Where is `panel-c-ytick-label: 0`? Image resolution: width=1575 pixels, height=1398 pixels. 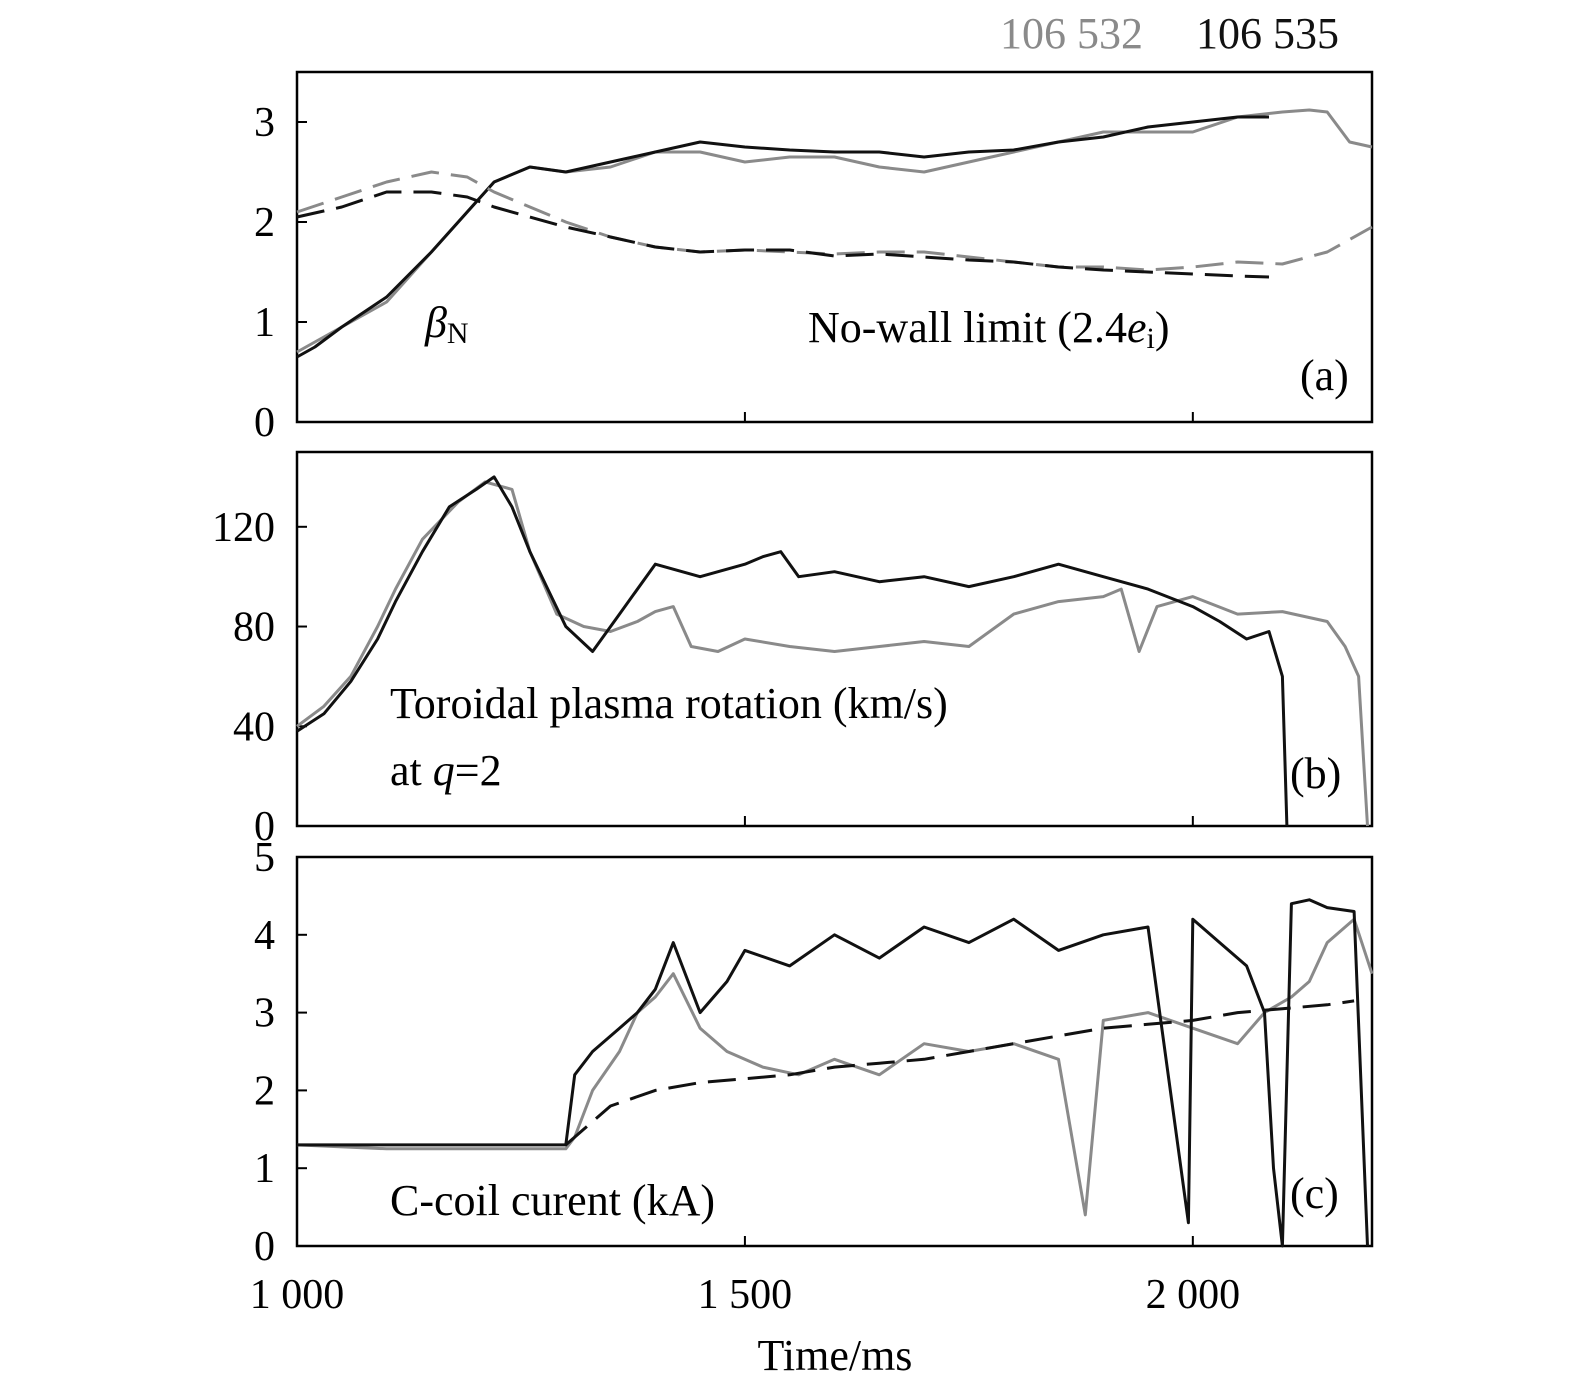 panel-c-ytick-label: 0 is located at coordinates (264, 1247).